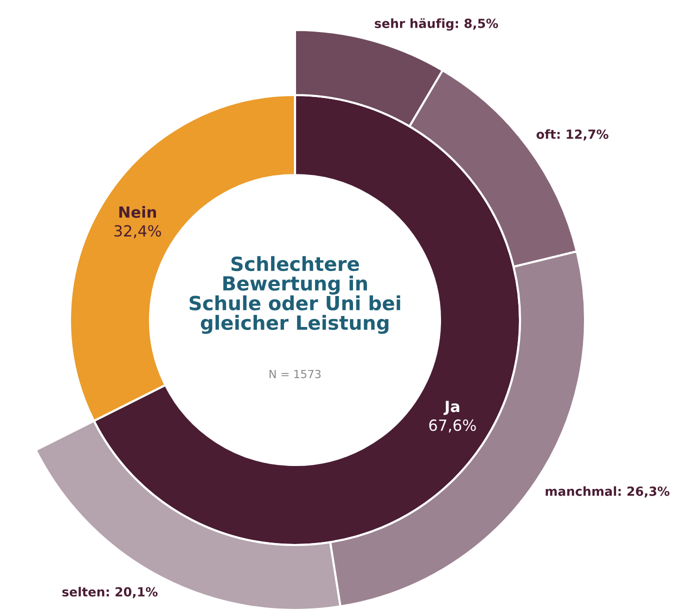  What do you see at coordinates (295, 374) in the screenshot?
I see `text: N = 1573` at bounding box center [295, 374].